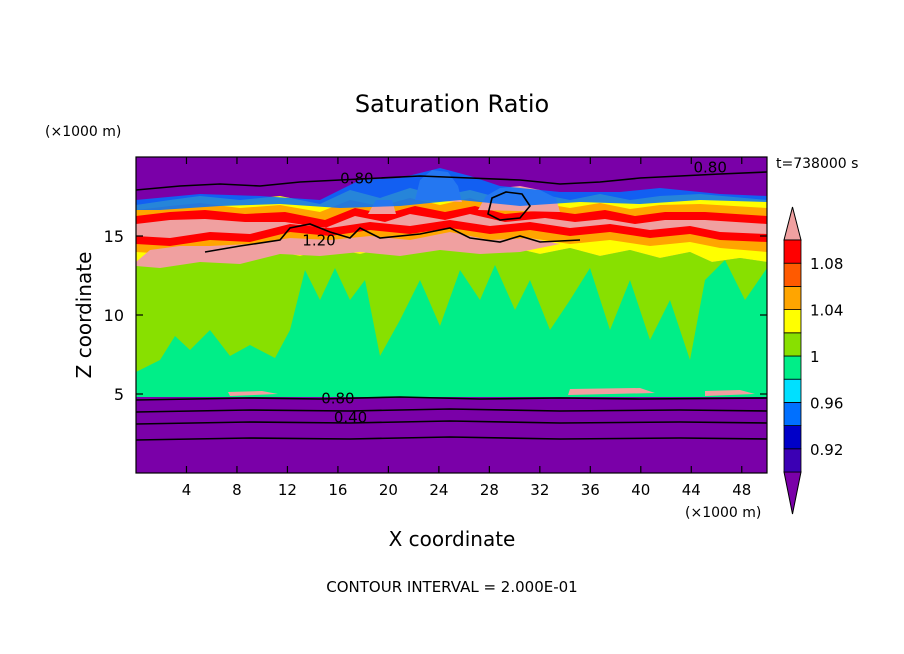  I want to click on colorbar-tick-label: 0.96, so click(826, 403).